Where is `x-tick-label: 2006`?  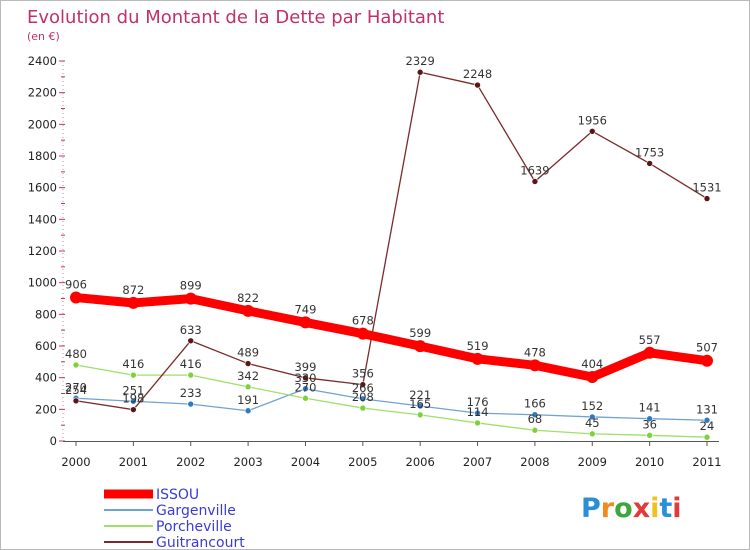 x-tick-label: 2006 is located at coordinates (420, 462).